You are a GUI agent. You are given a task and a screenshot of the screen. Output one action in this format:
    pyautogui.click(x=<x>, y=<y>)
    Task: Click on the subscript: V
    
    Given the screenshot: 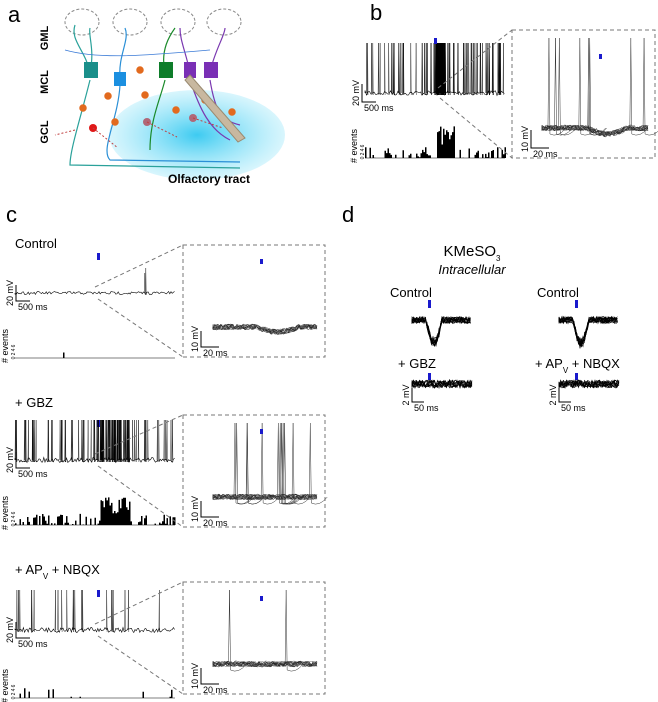 What is the action you would take?
    pyautogui.click(x=46, y=576)
    